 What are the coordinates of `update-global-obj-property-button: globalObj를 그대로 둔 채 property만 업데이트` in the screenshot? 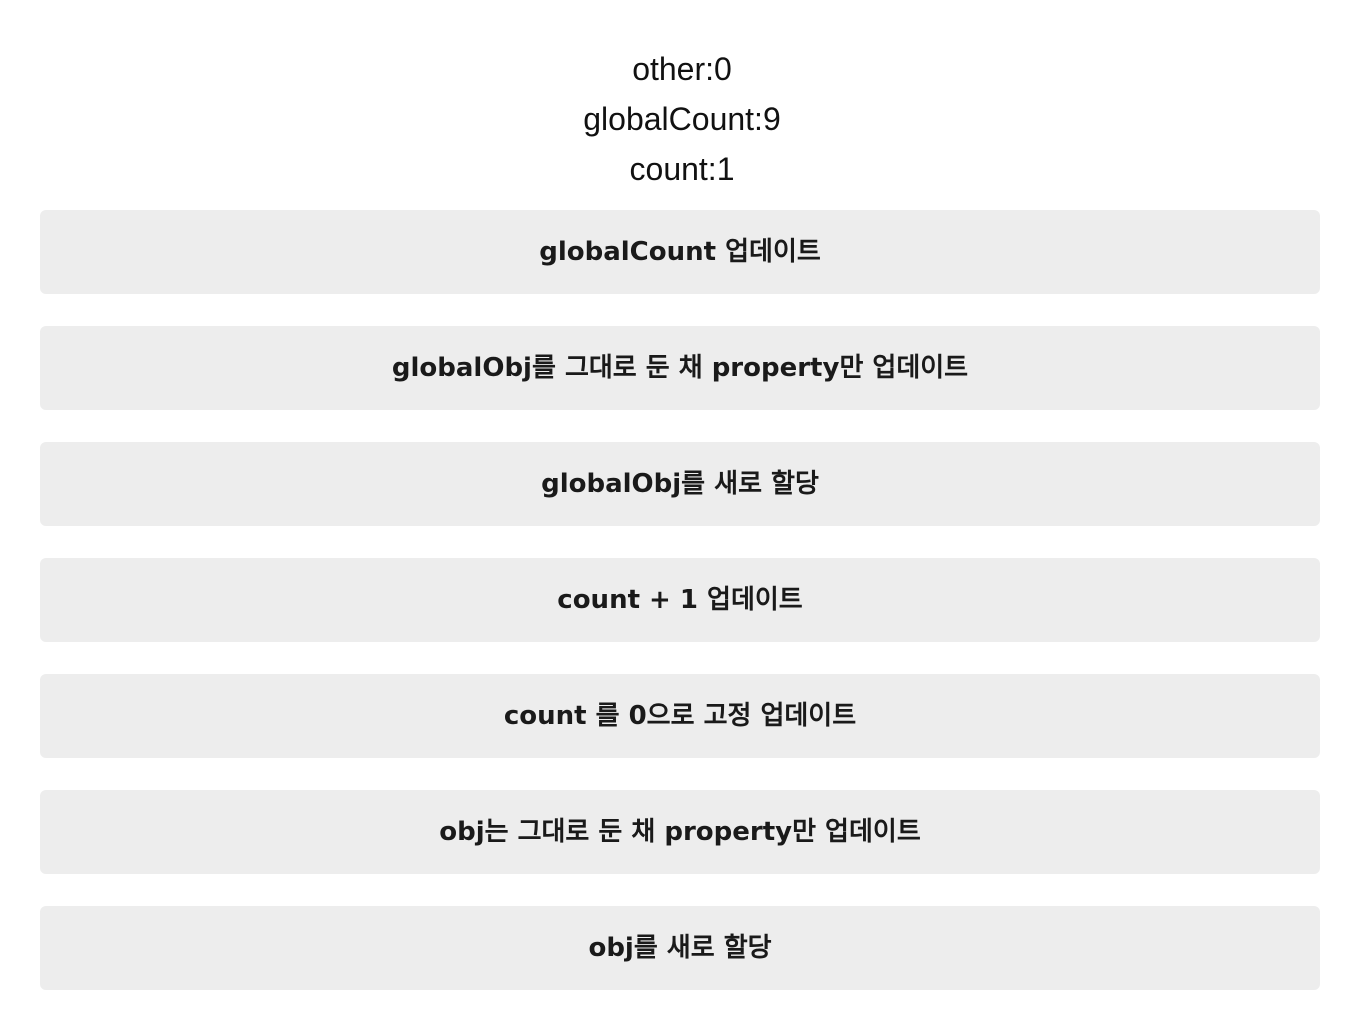 It's located at (680, 368).